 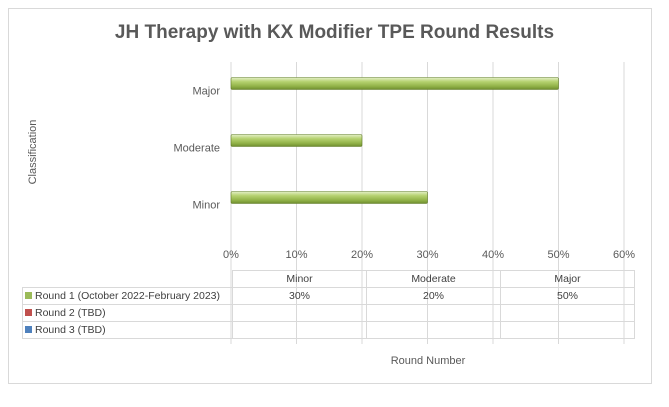 I want to click on data-table-header-moderate: Moderate, so click(x=433, y=279).